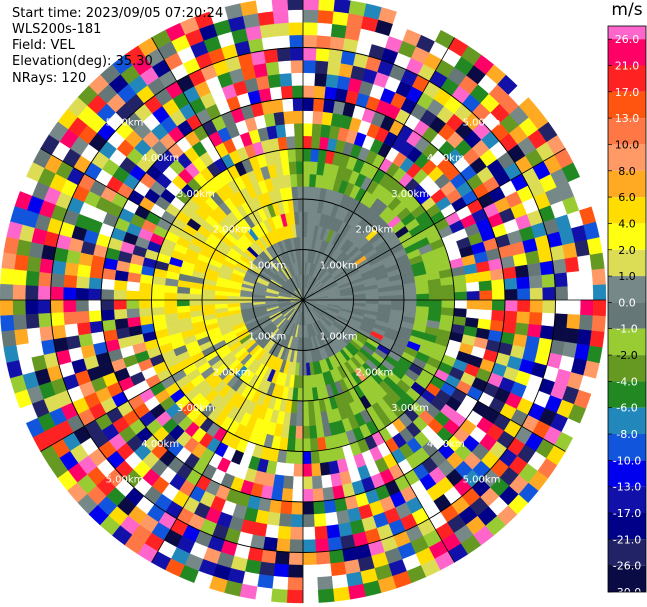 The height and width of the screenshot is (607, 647). I want to click on instrument-label: WLS200s-181, so click(57, 29).